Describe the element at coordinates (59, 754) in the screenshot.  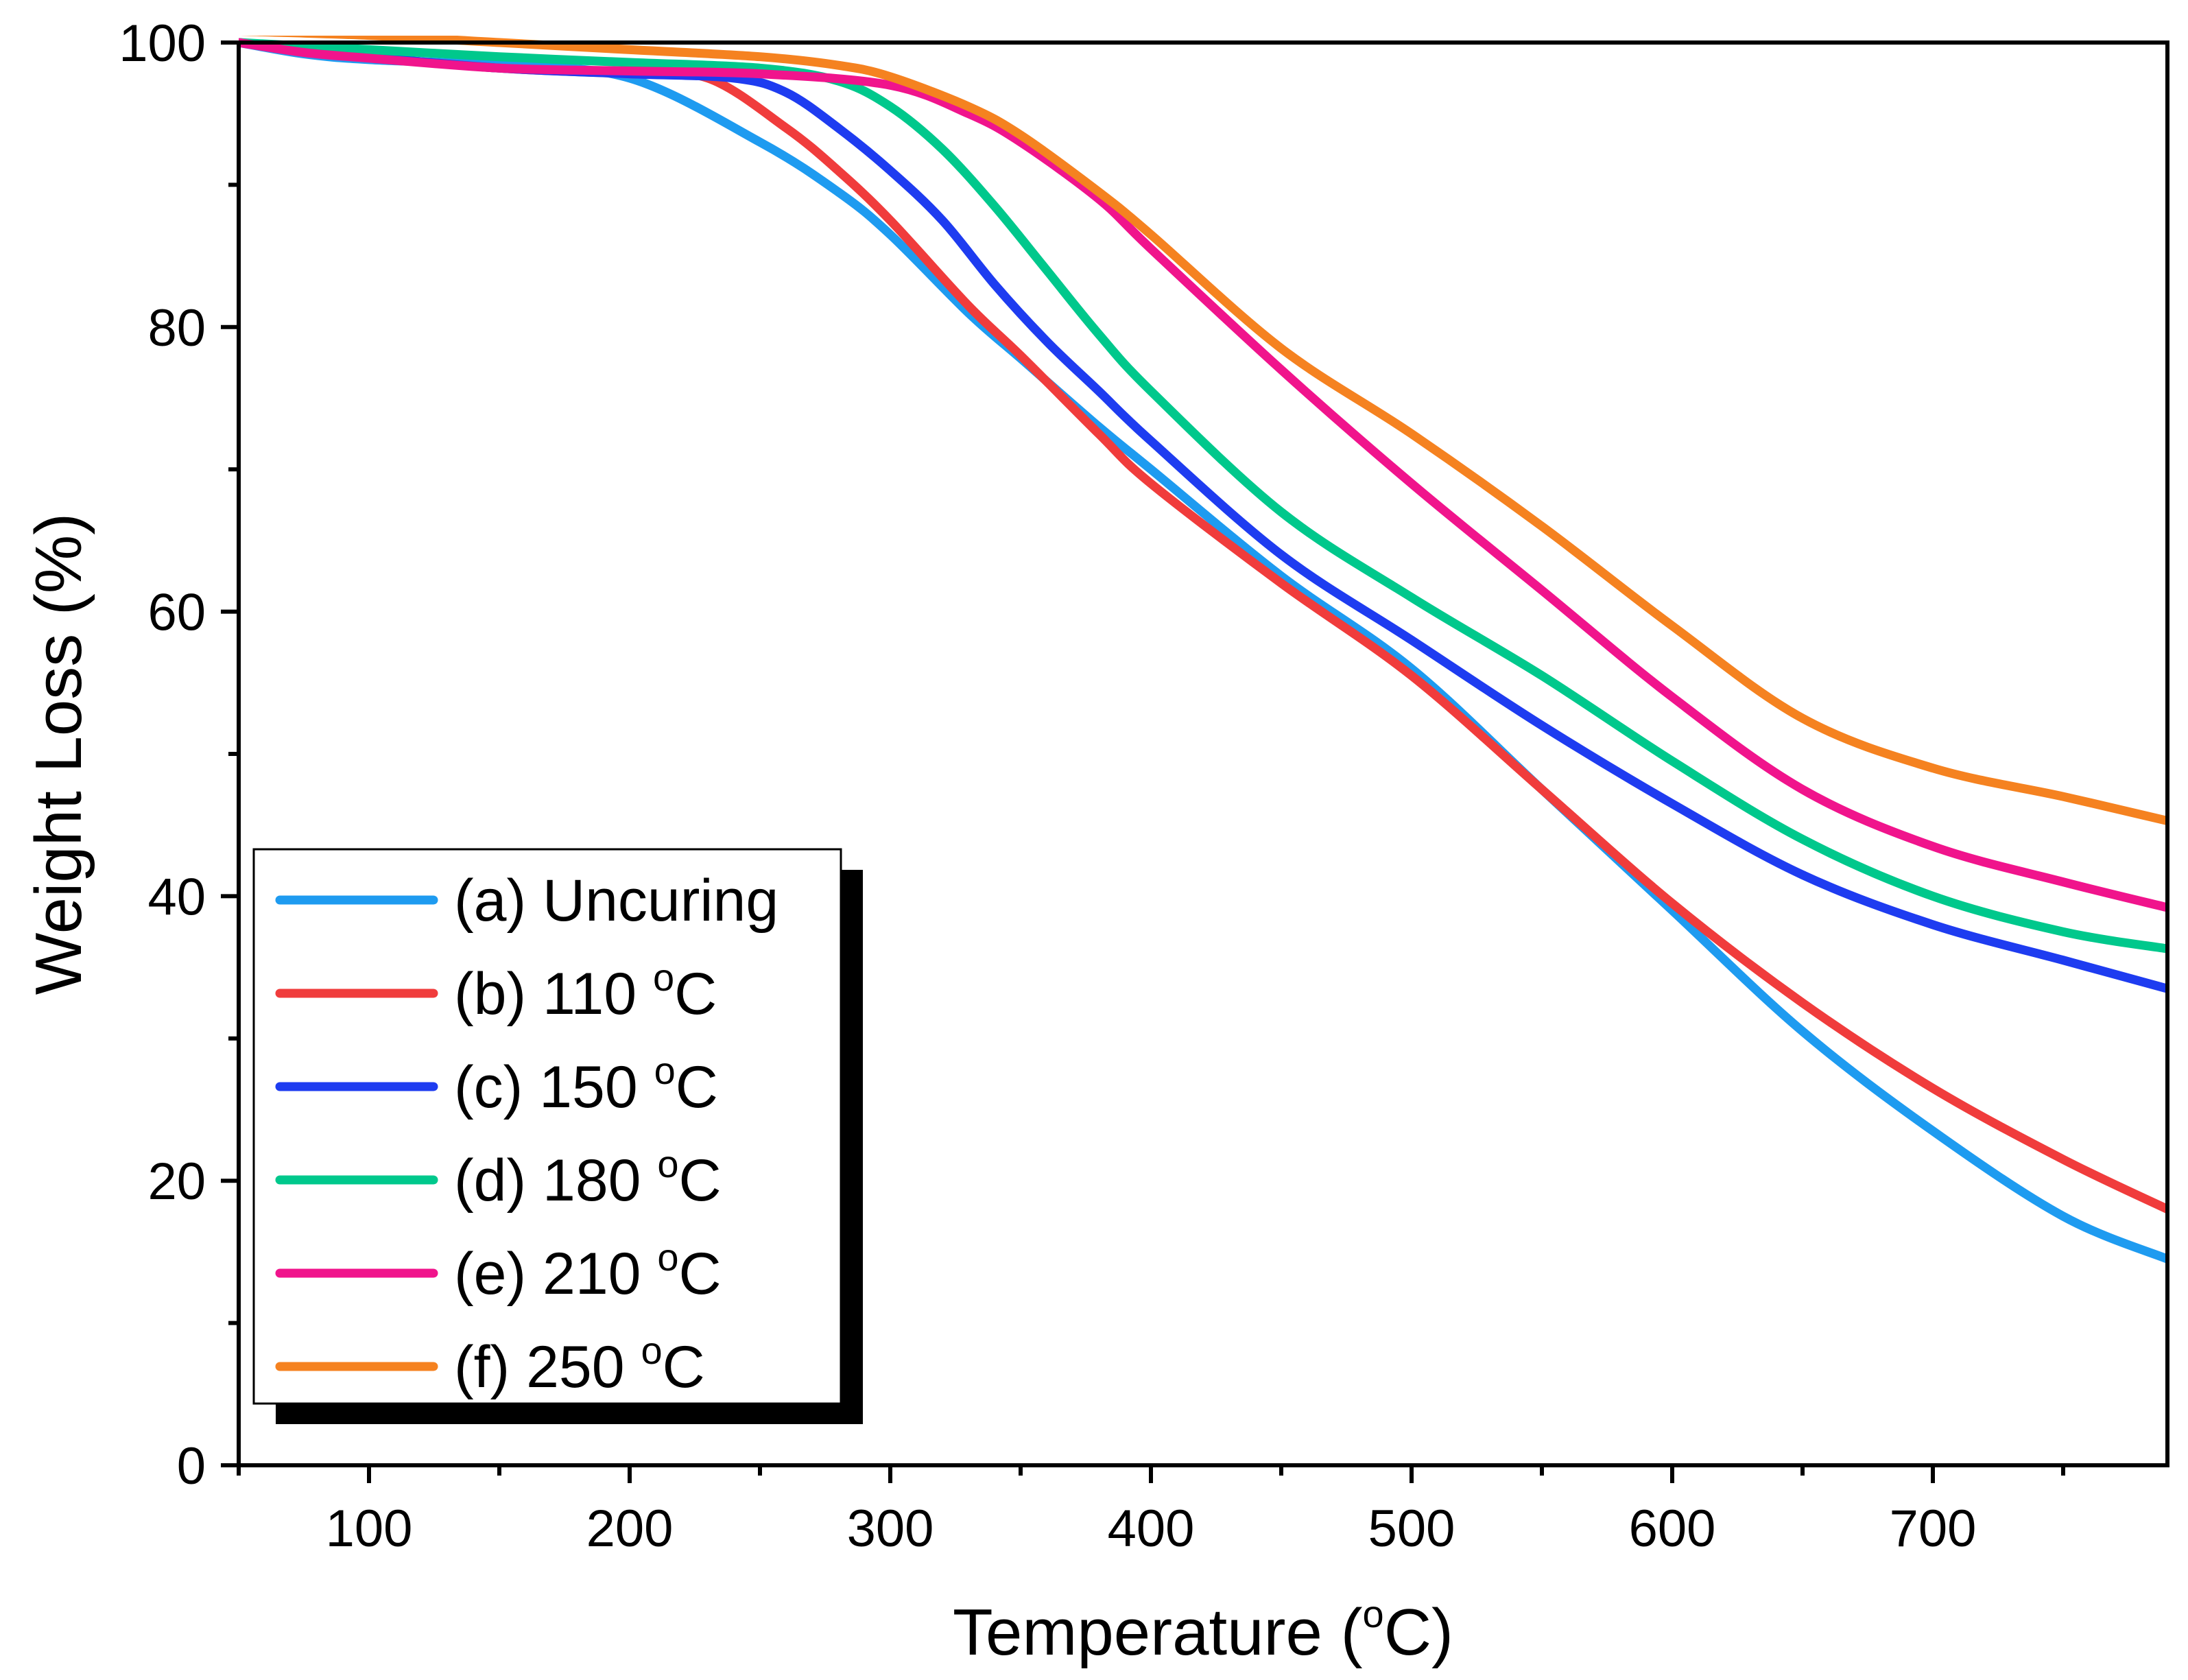
I see `y-axis-title: Weight Loss (%)` at that location.